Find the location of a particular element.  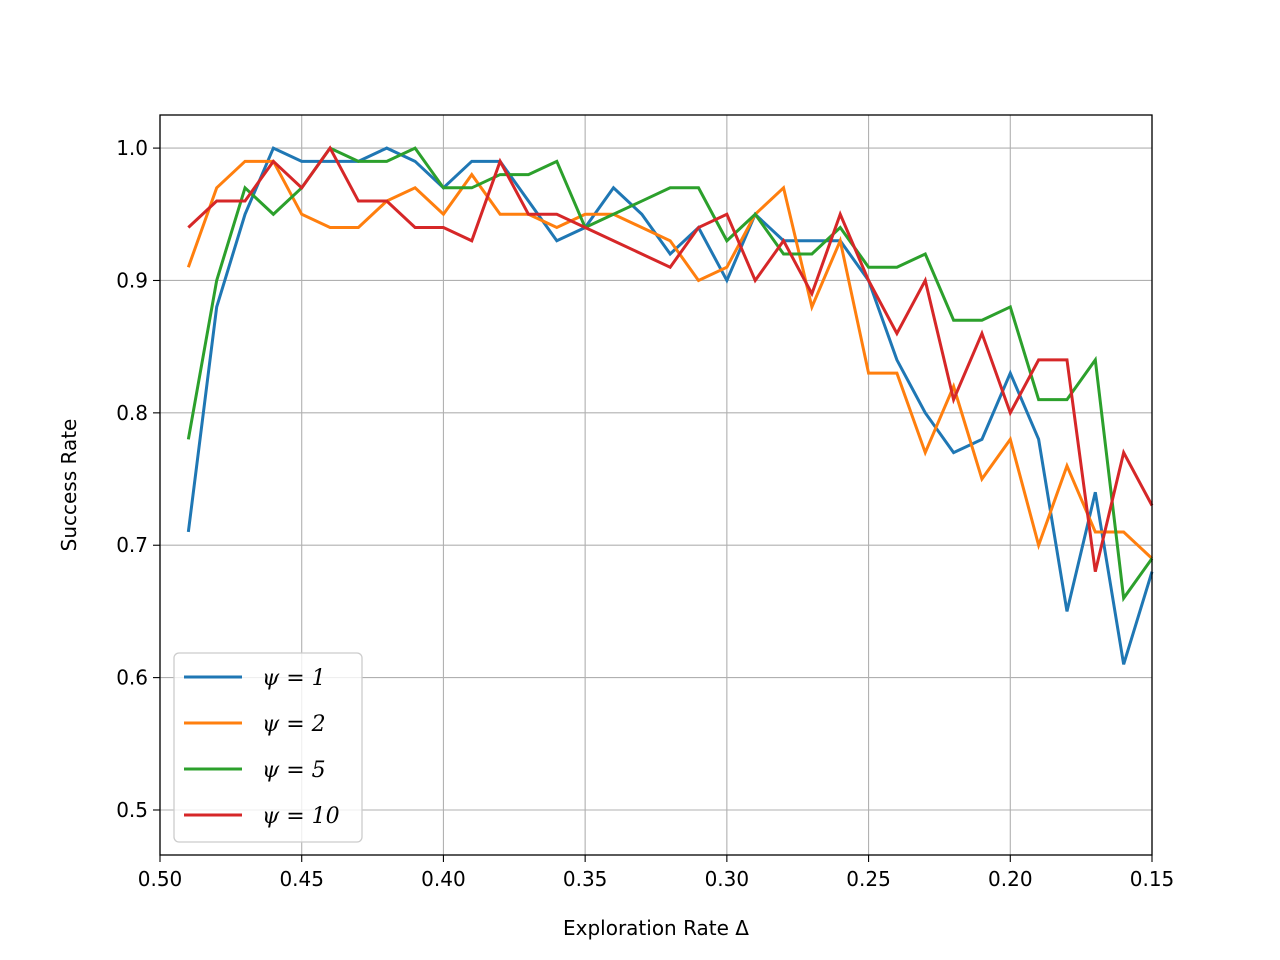

x-tick-label: 0.35 is located at coordinates (585, 879).